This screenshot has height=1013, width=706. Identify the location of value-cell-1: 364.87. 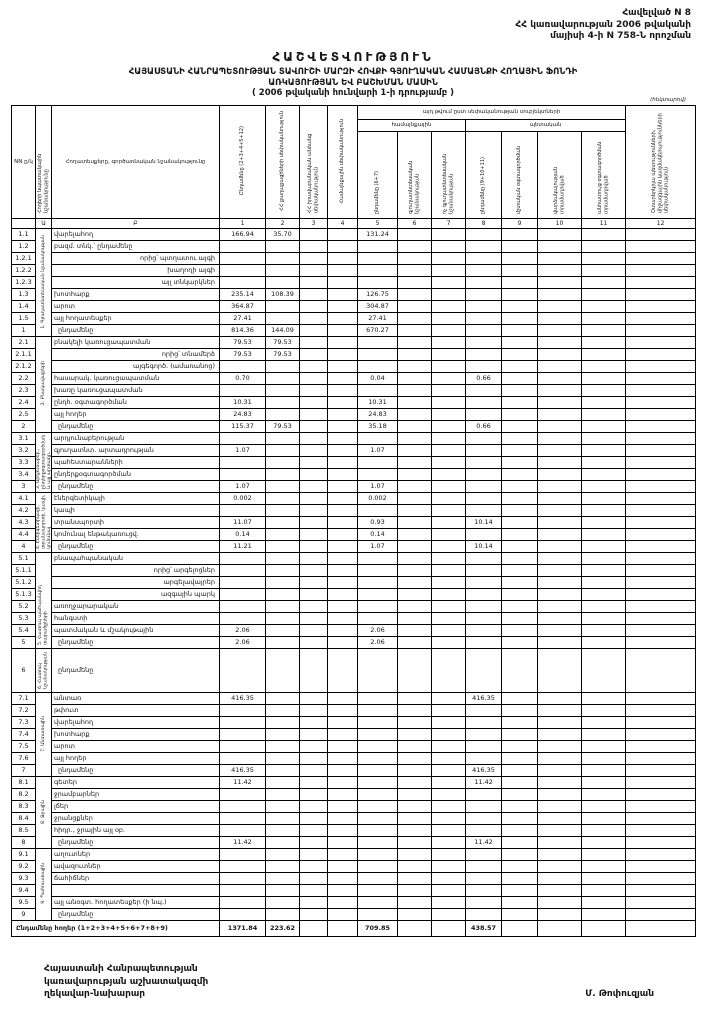
(242, 306).